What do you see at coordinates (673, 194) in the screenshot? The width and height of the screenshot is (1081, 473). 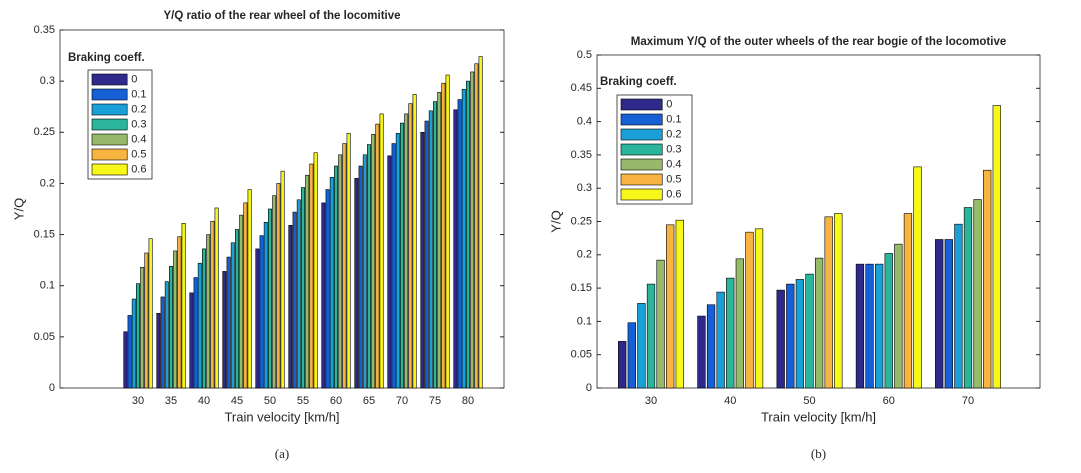 I see `legend-label: 0.6` at bounding box center [673, 194].